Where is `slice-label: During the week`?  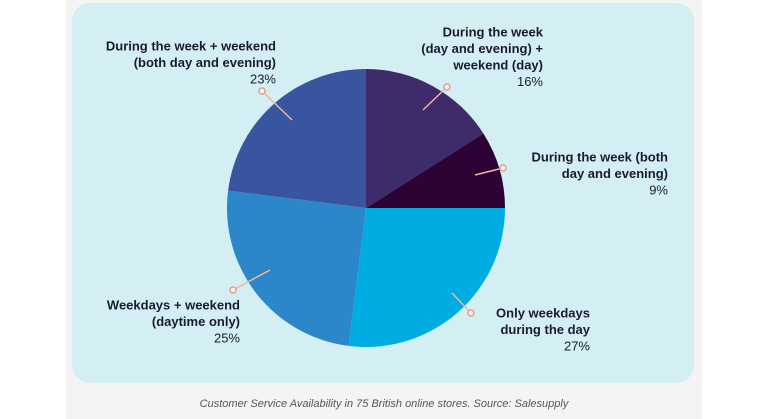 slice-label: During the week is located at coordinates (493, 31).